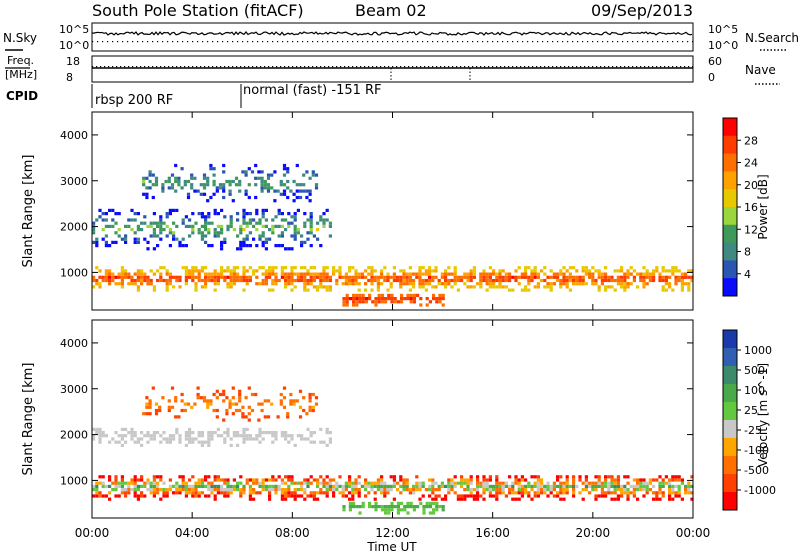  I want to click on colorbar-swatch, so click(730, 429).